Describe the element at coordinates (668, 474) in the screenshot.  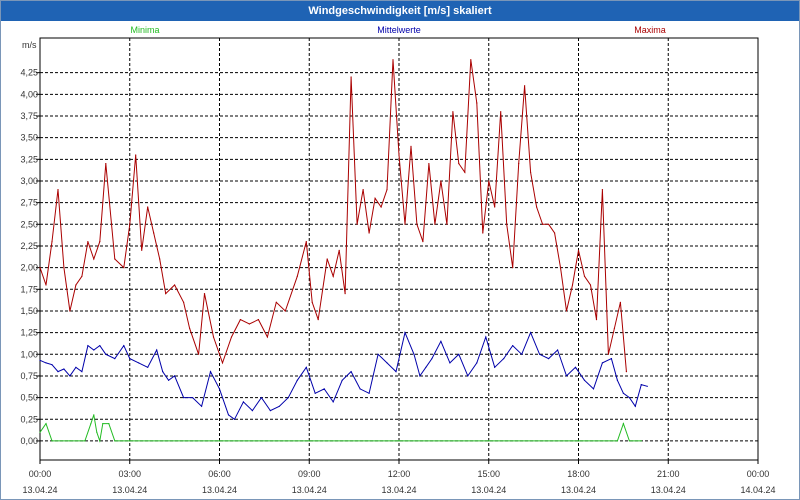
I see `x-tick-time-label: 21:00` at that location.